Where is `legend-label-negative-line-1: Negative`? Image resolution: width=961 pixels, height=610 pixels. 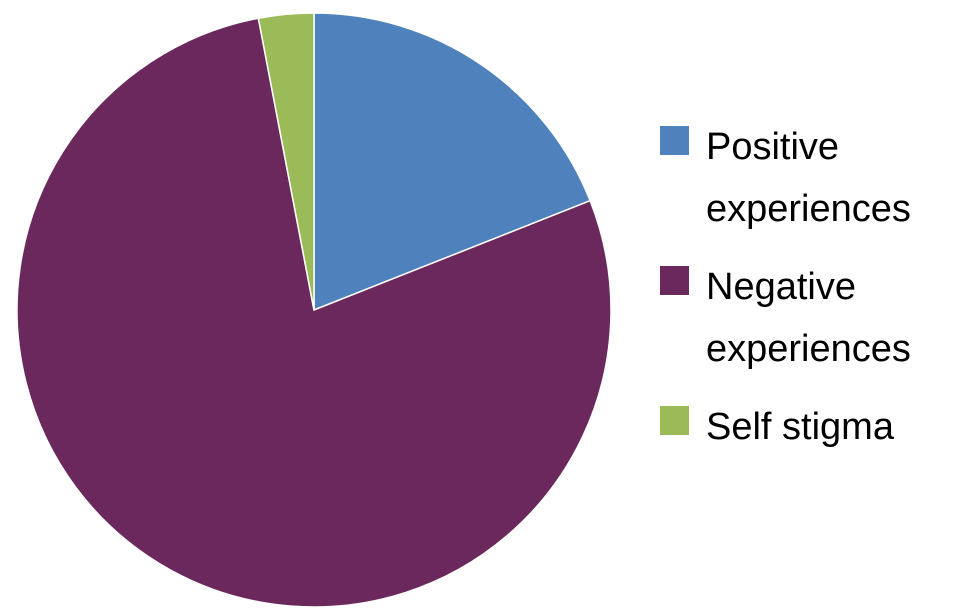 legend-label-negative-line-1: Negative is located at coordinates (781, 287).